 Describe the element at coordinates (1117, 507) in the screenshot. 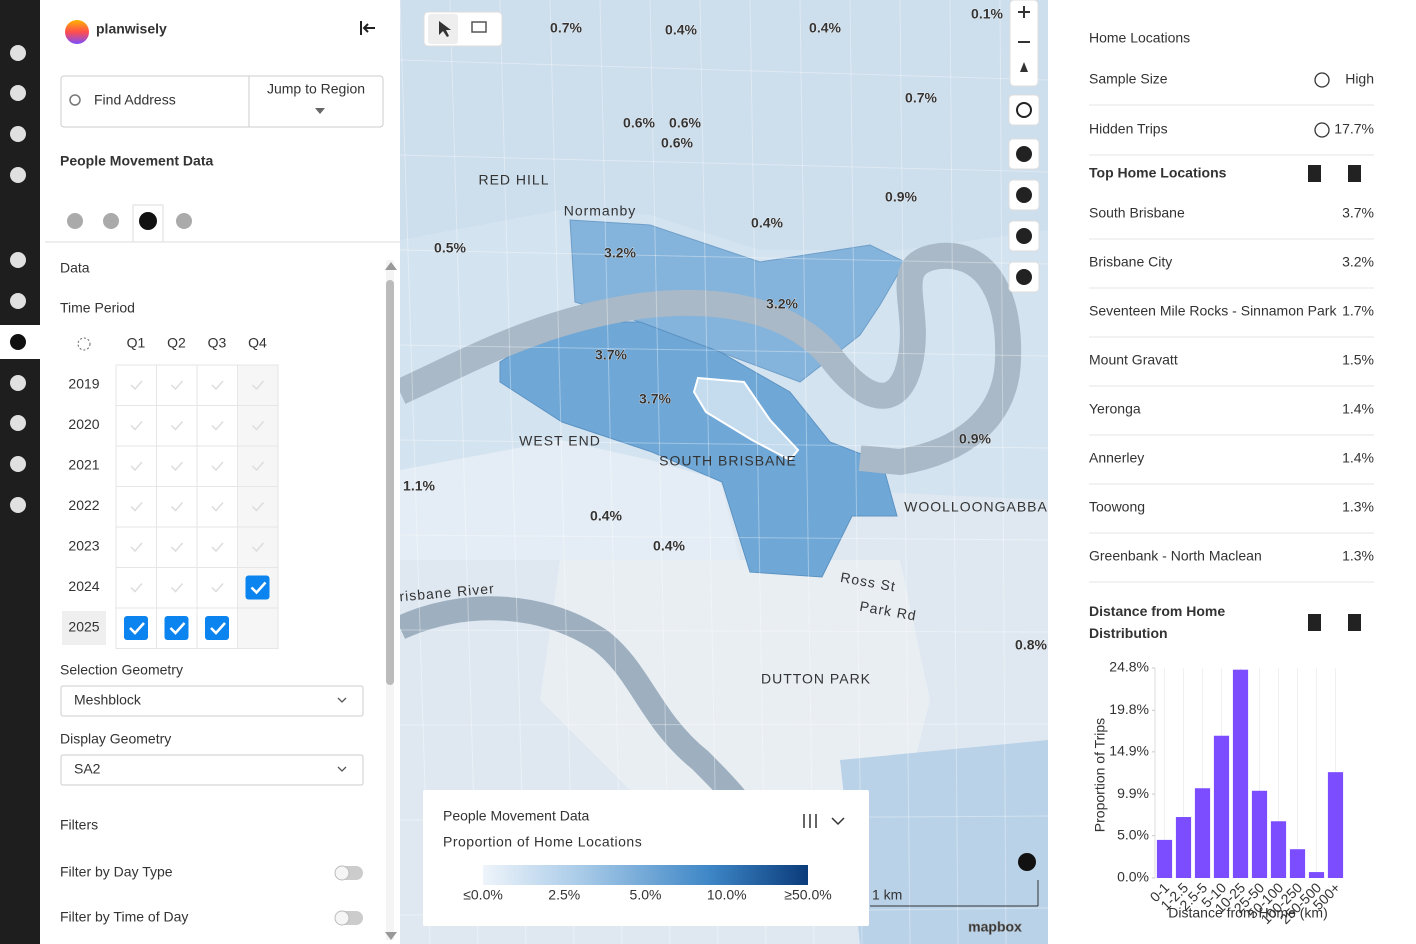

I see `location-name: Toowong` at that location.